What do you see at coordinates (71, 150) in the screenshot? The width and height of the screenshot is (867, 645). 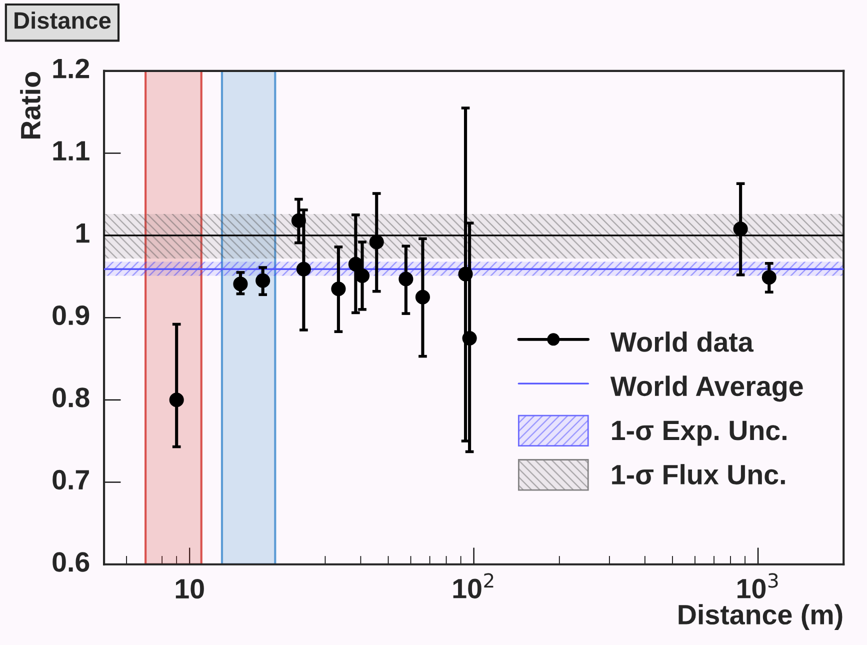 I see `y-tick-label: 1.1` at bounding box center [71, 150].